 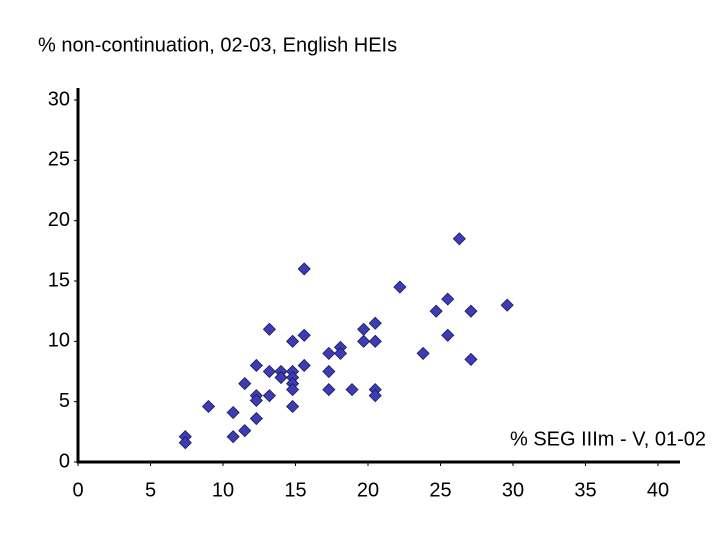 I want to click on x-tick-label: 25, so click(x=440, y=490).